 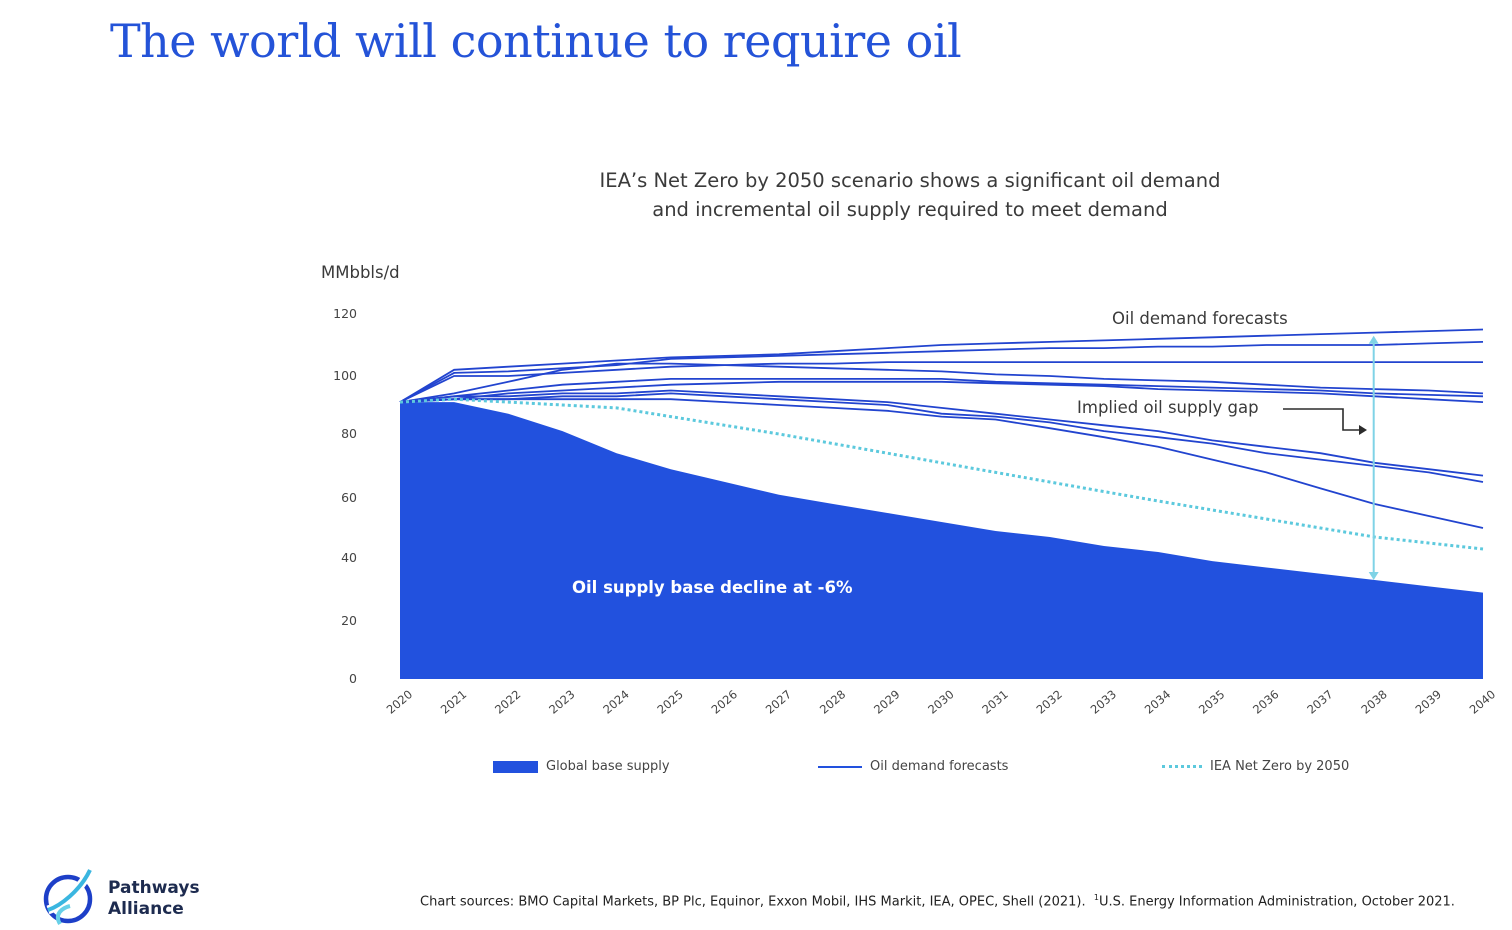 I want to click on logo-line2: Alliance, so click(x=146, y=909).